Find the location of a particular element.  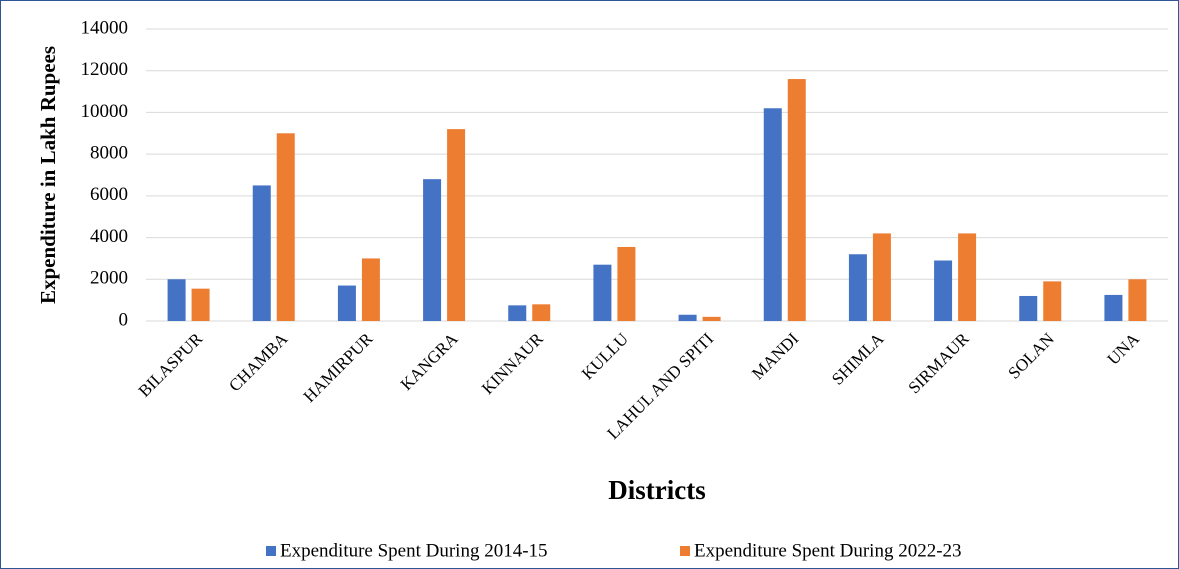

legend-label: Expenditure Spent During 2014-15 is located at coordinates (414, 550).